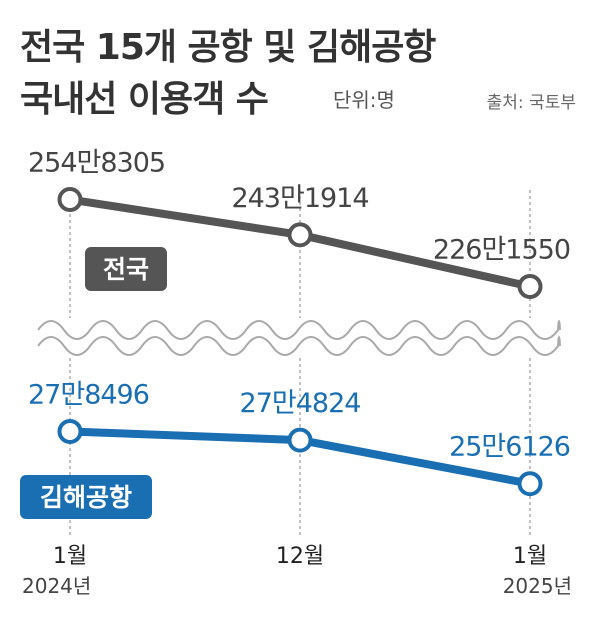  What do you see at coordinates (300, 403) in the screenshot?
I see `gimhae-value-label-2: 27만4824` at bounding box center [300, 403].